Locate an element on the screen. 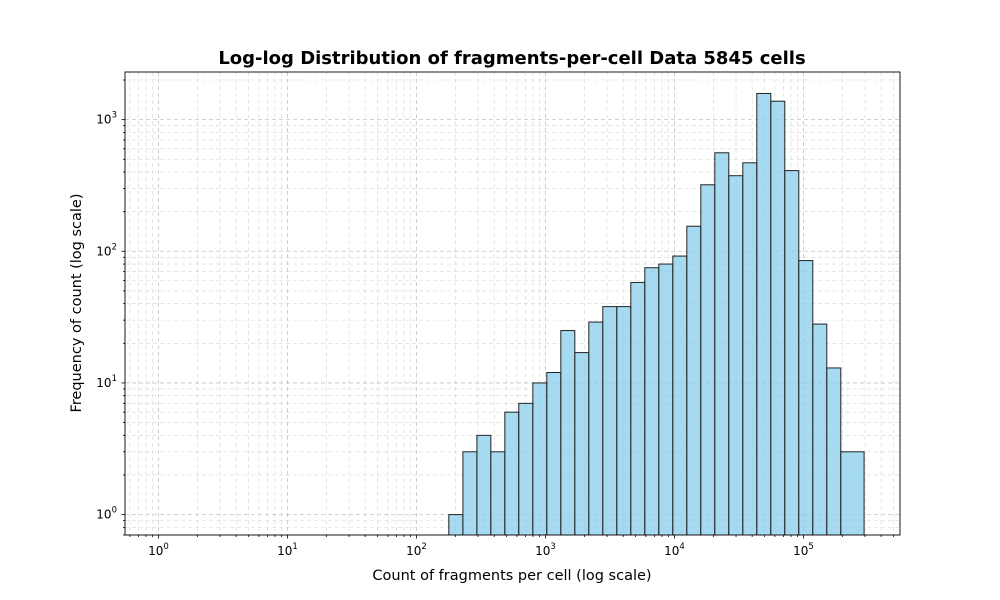  x-tick-label: 10⁰ is located at coordinates (158, 550).